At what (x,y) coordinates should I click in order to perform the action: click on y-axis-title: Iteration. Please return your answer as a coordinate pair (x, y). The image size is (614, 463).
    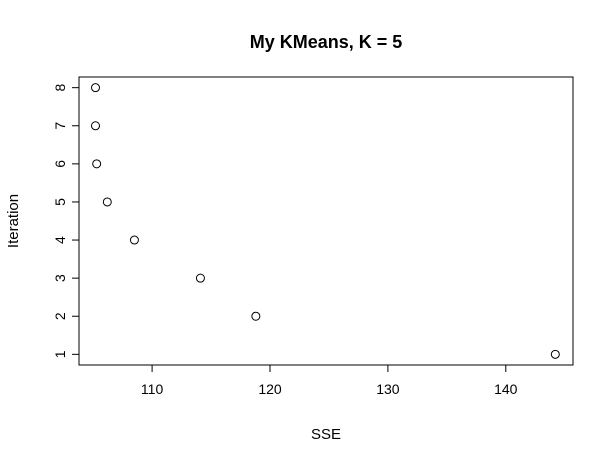
    Looking at the image, I should click on (13, 221).